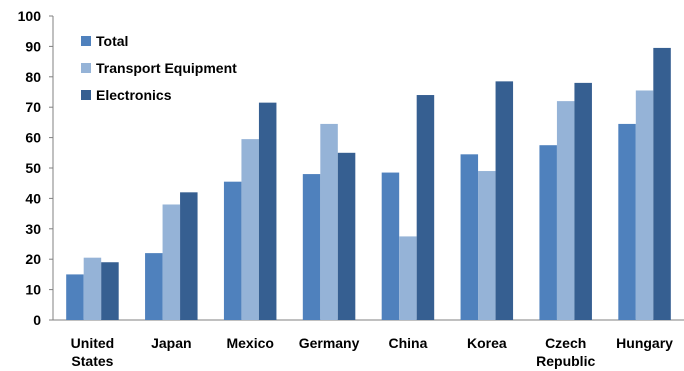 The width and height of the screenshot is (684, 371). What do you see at coordinates (33, 77) in the screenshot?
I see `y-tick-label: 80` at bounding box center [33, 77].